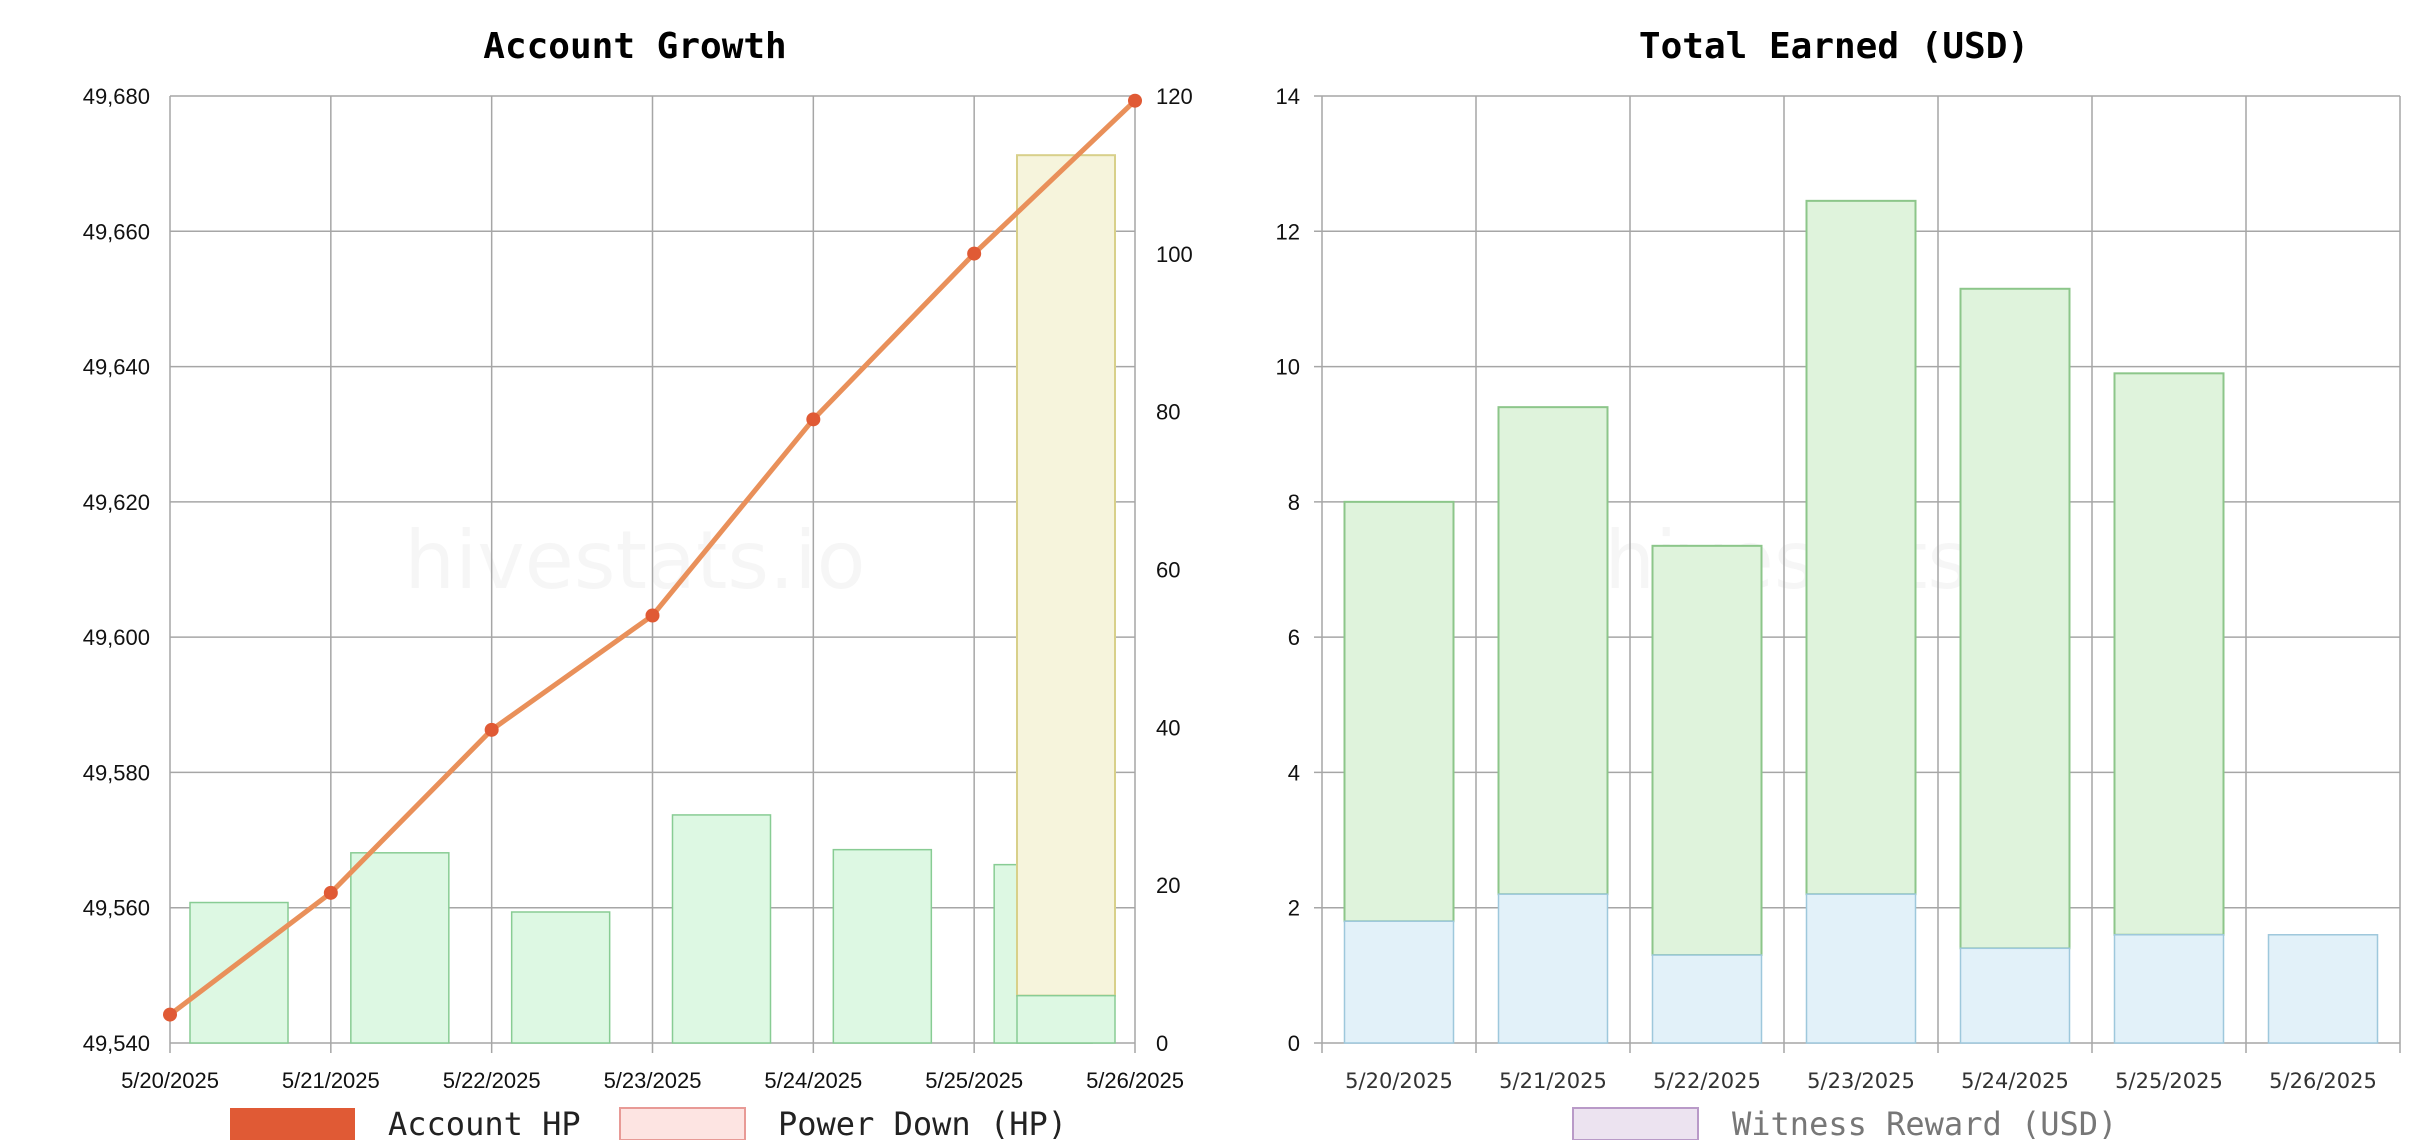  I want to click on account-hp-point-5-22-2025, so click(491, 729).